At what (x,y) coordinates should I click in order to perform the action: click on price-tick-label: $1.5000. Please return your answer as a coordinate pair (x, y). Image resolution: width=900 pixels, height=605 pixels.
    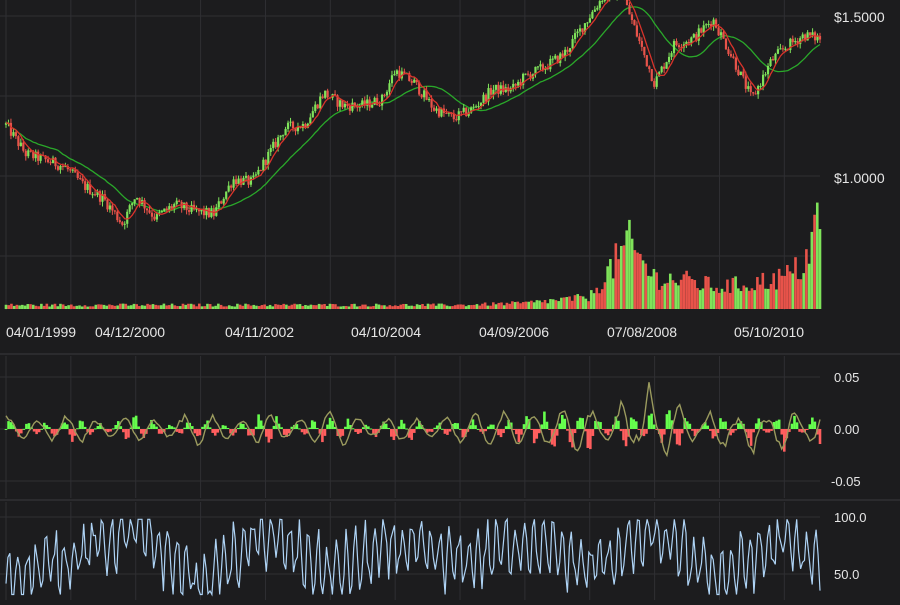
    Looking at the image, I should click on (859, 17).